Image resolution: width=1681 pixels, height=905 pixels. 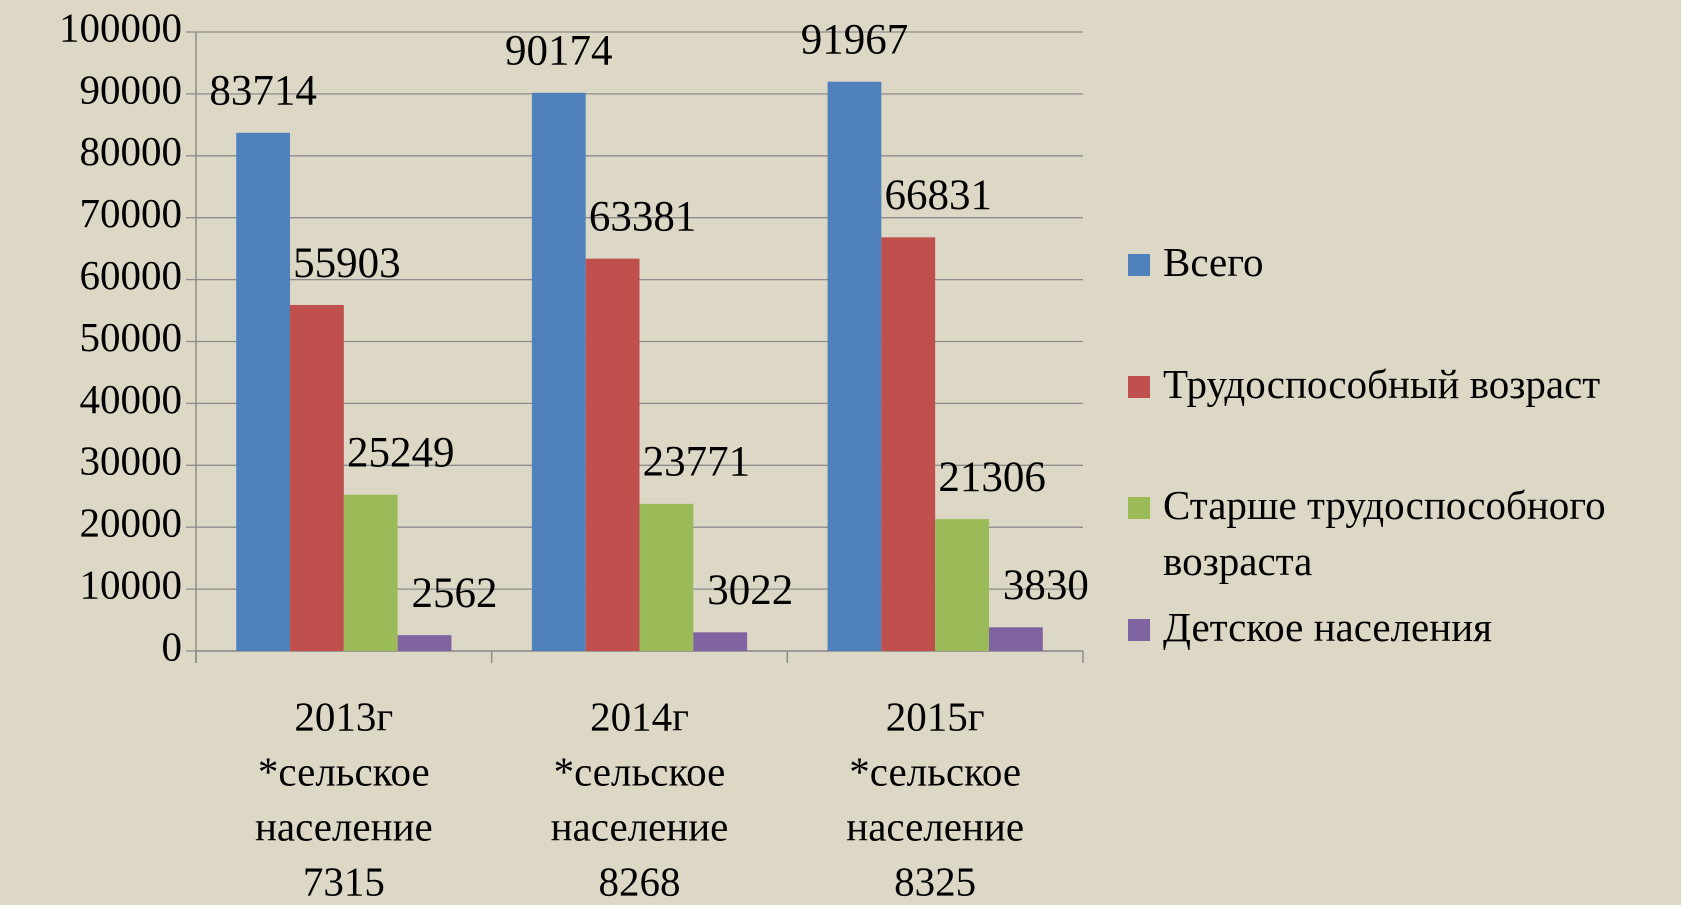 What do you see at coordinates (939, 195) in the screenshot?
I see `data-label: 66831` at bounding box center [939, 195].